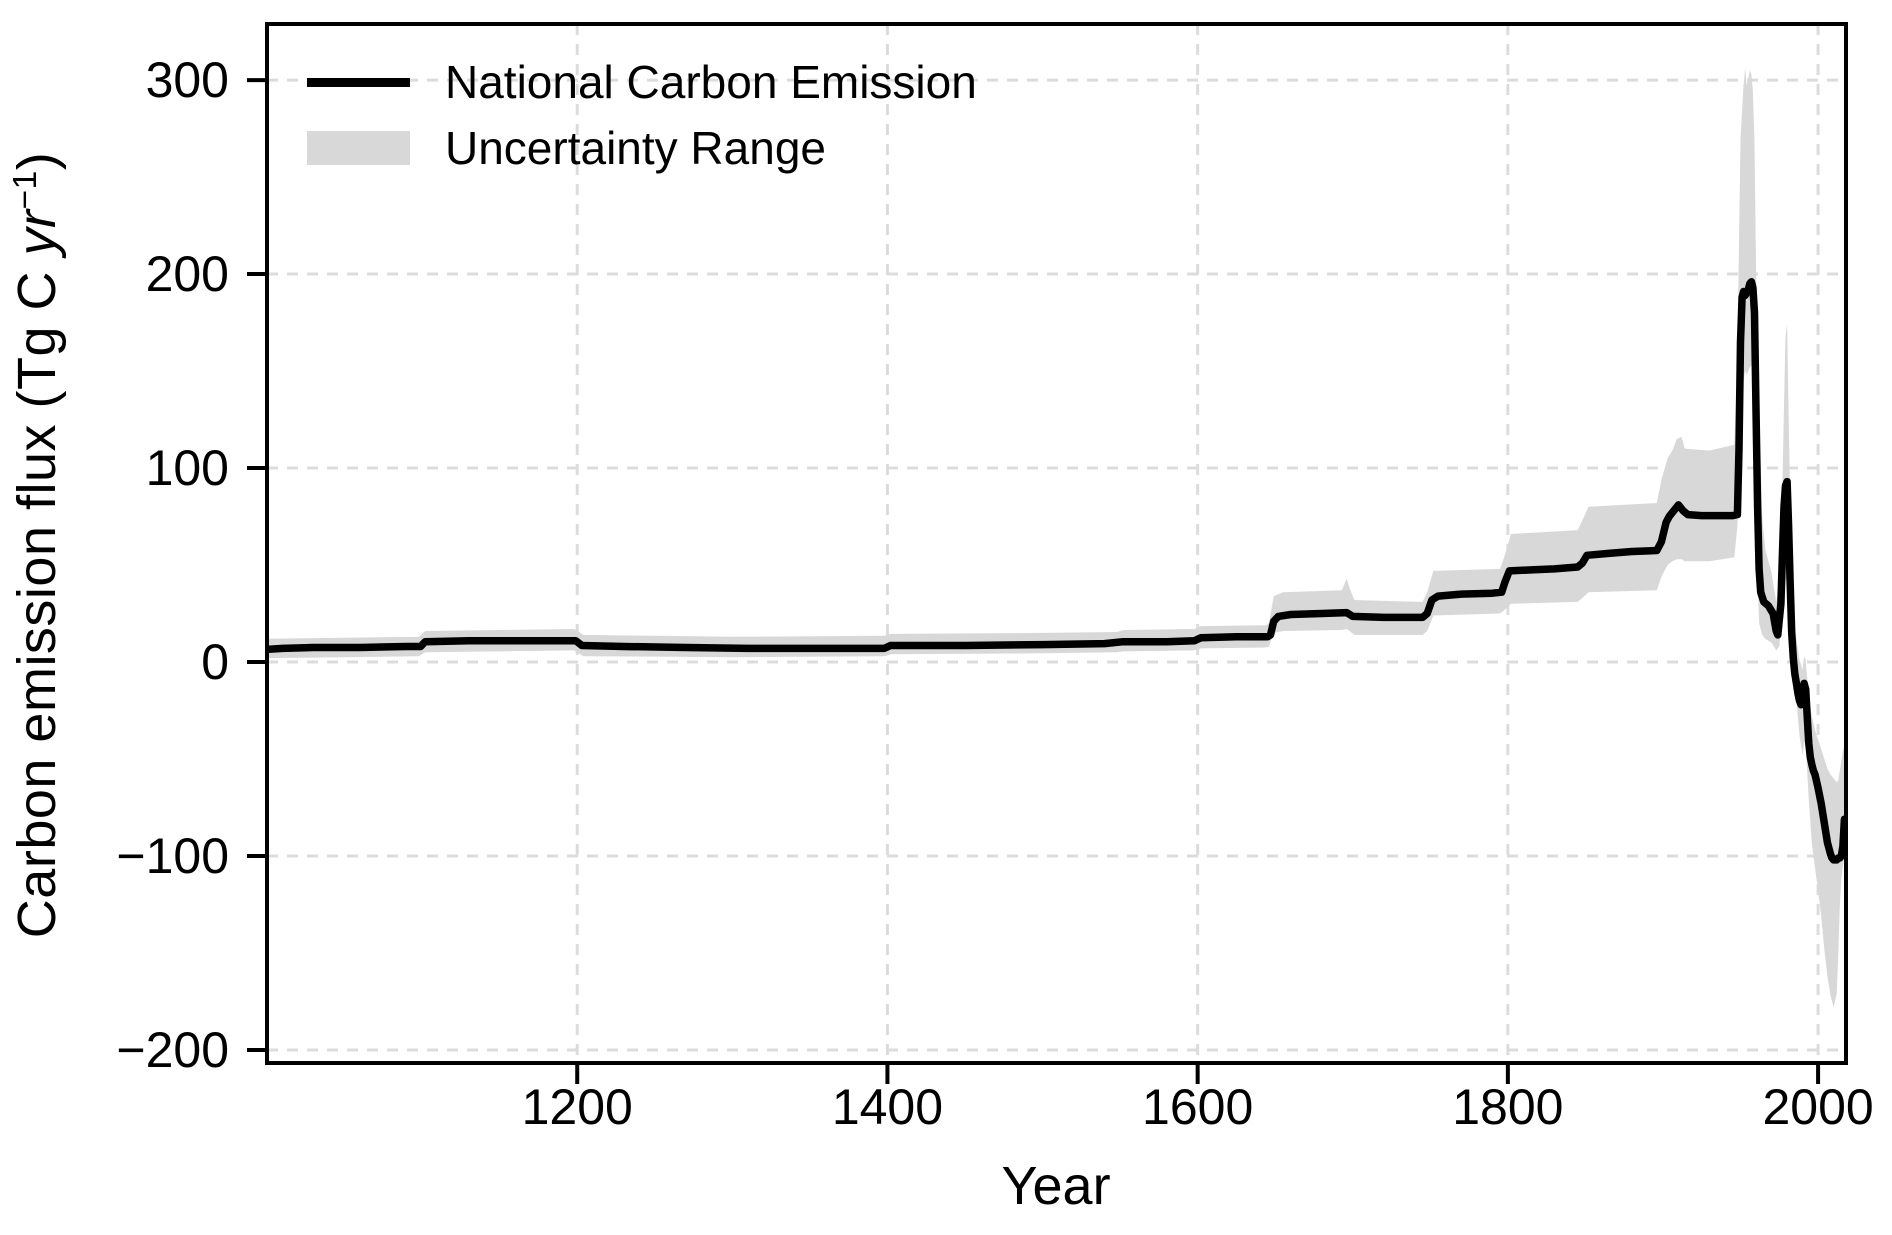 The width and height of the screenshot is (1892, 1235). I want to click on y-tick-label: 100, so click(187, 468).